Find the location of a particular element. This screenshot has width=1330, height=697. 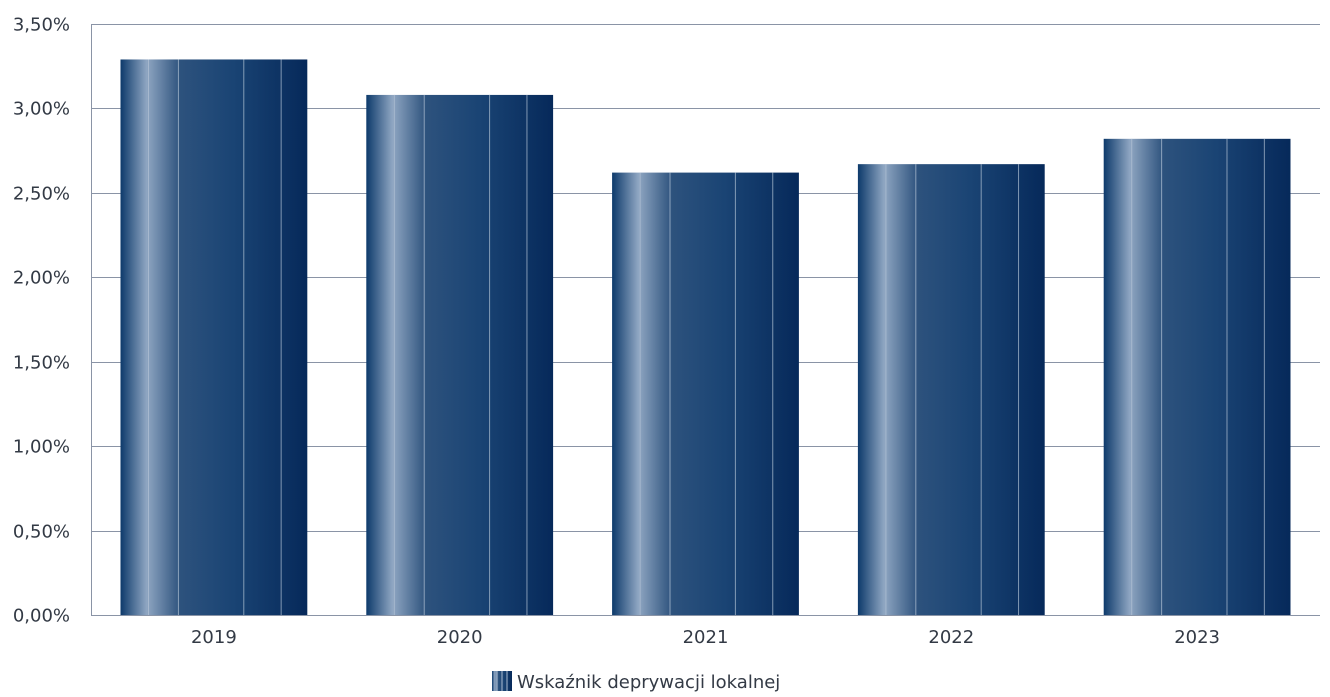

legend-label: Wskaźnik deprywacji lokalnej is located at coordinates (648, 682).